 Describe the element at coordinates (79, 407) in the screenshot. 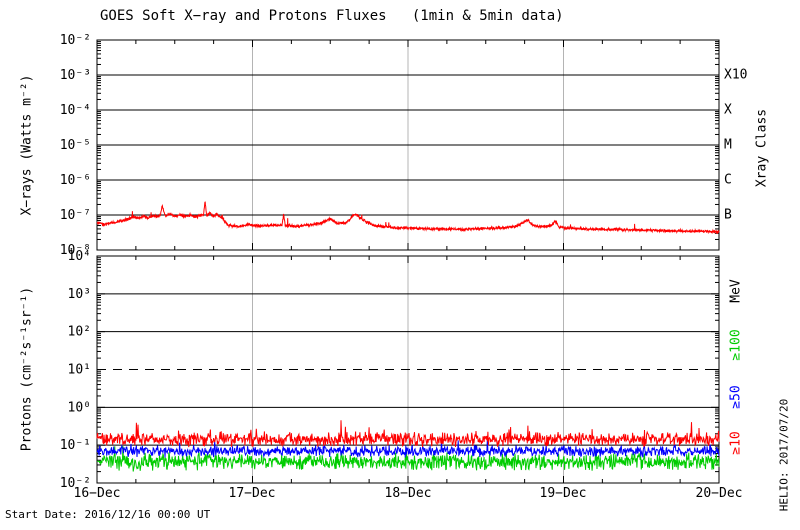

I see `y-tick-label: 10⁰` at that location.